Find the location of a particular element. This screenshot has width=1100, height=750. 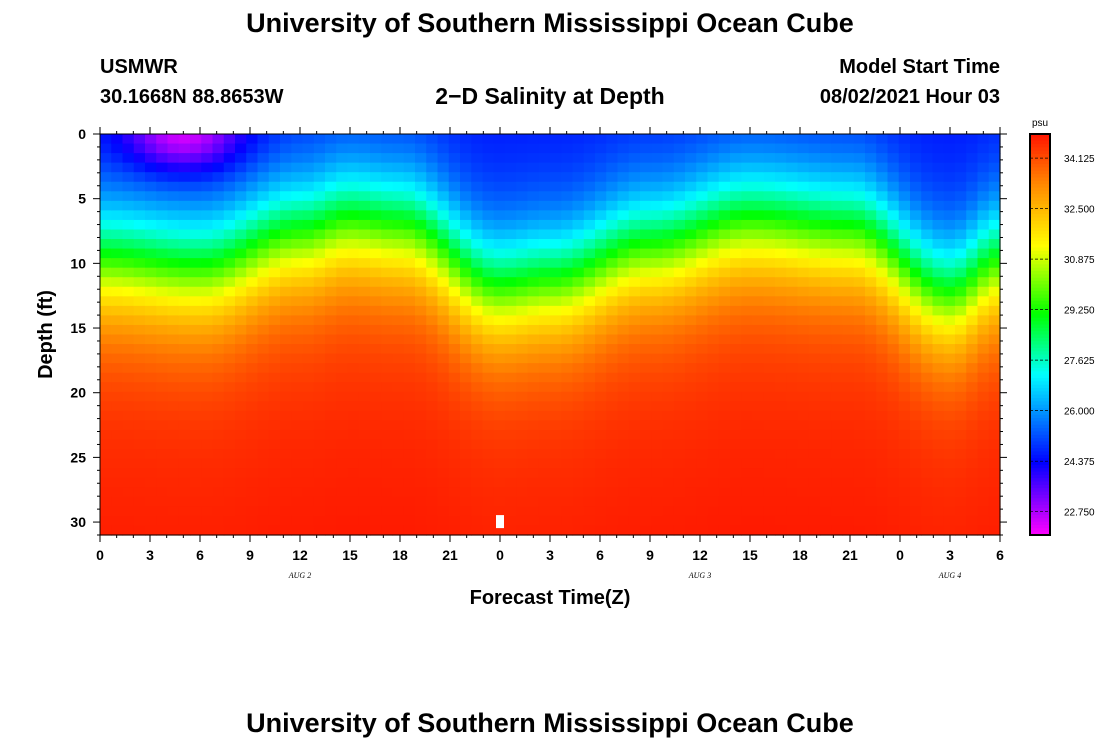

y-axis-title: Depth (ft) is located at coordinates (46, 334).